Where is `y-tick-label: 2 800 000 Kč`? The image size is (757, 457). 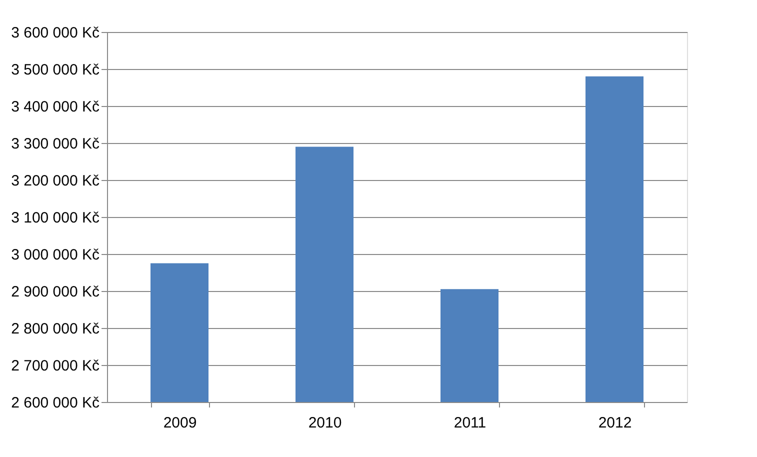 y-tick-label: 2 800 000 Kč is located at coordinates (55, 329).